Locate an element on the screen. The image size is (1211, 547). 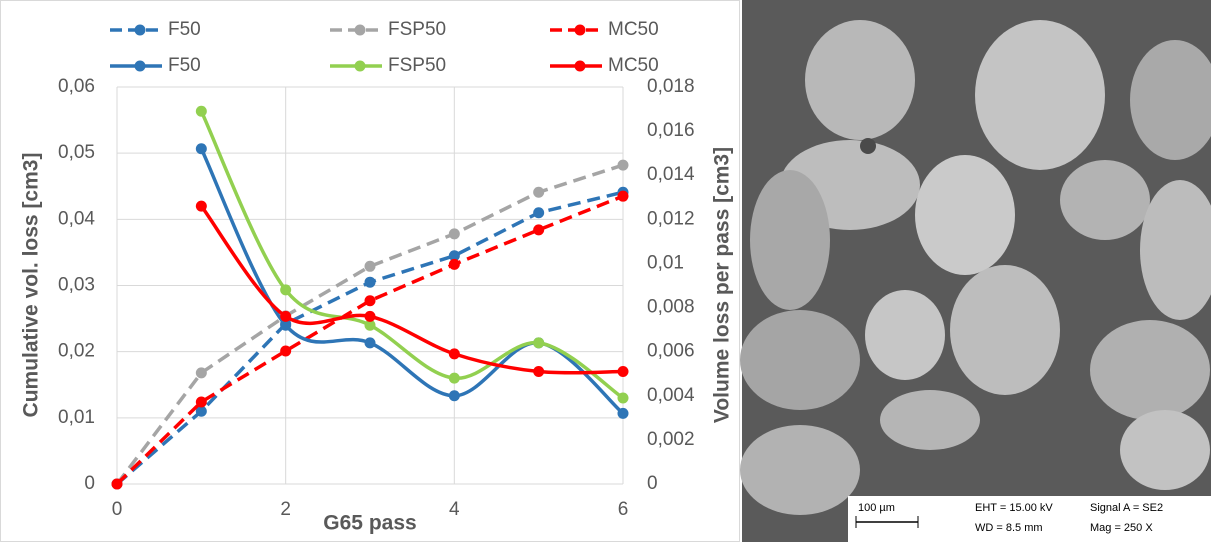
info-text: EHT = 15.00 kV is located at coordinates (1014, 508).